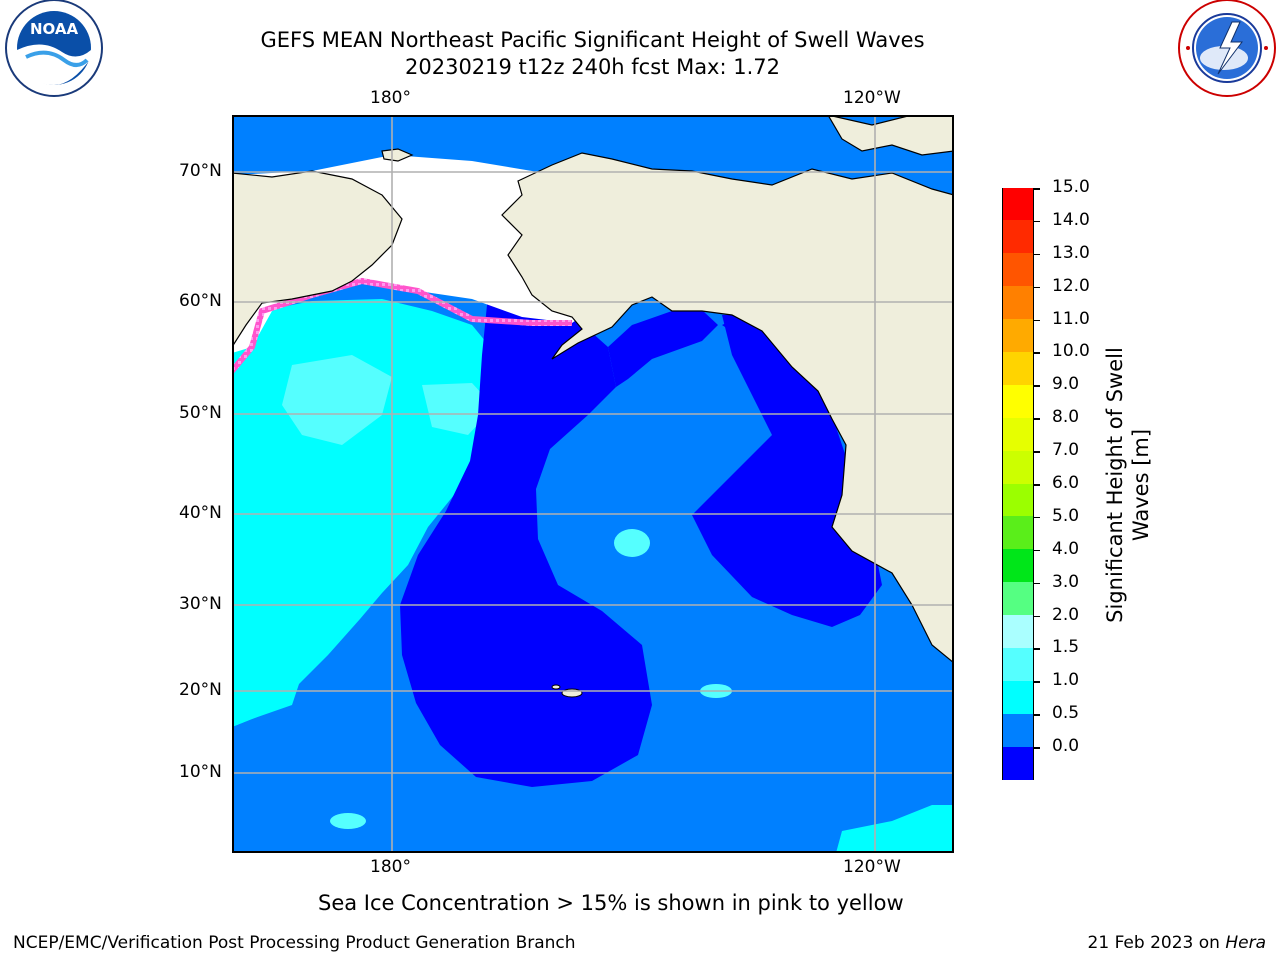  What do you see at coordinates (1066, 450) in the screenshot?
I see `colorbar-tick-label: 7.0` at bounding box center [1066, 450].